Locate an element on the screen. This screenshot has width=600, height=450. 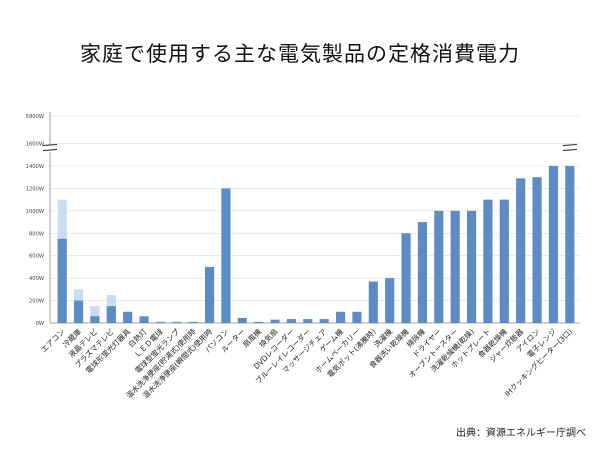
chart-title: 家庭で使用する主な電気製品の定格消費電力 is located at coordinates (300, 54).